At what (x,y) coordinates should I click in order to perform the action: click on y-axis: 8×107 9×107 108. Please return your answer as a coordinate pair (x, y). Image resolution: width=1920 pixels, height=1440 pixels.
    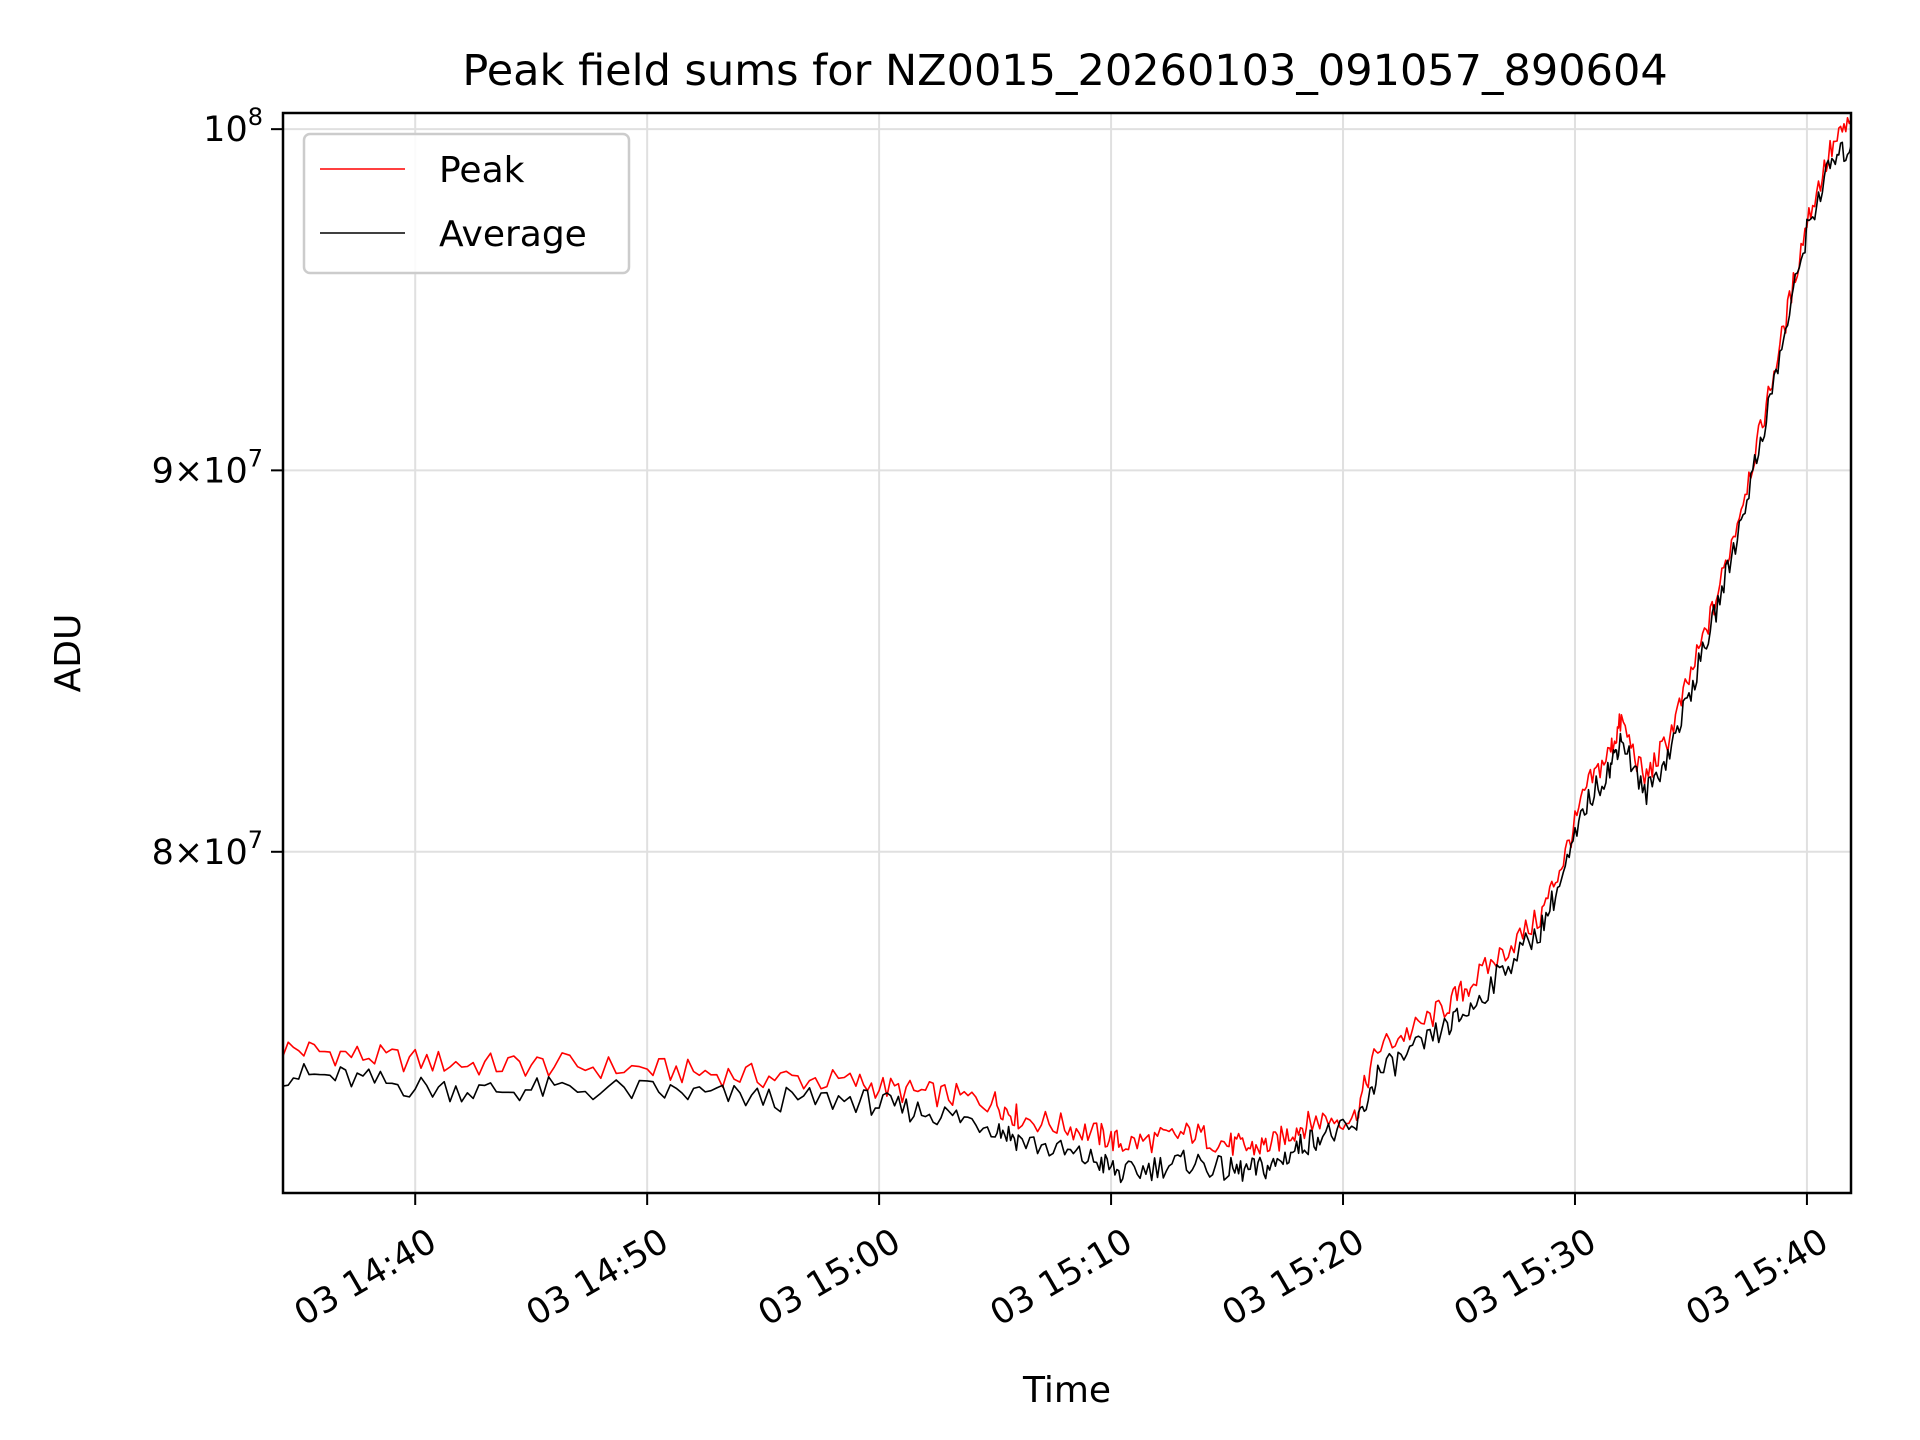
    Looking at the image, I should click on (217, 488).